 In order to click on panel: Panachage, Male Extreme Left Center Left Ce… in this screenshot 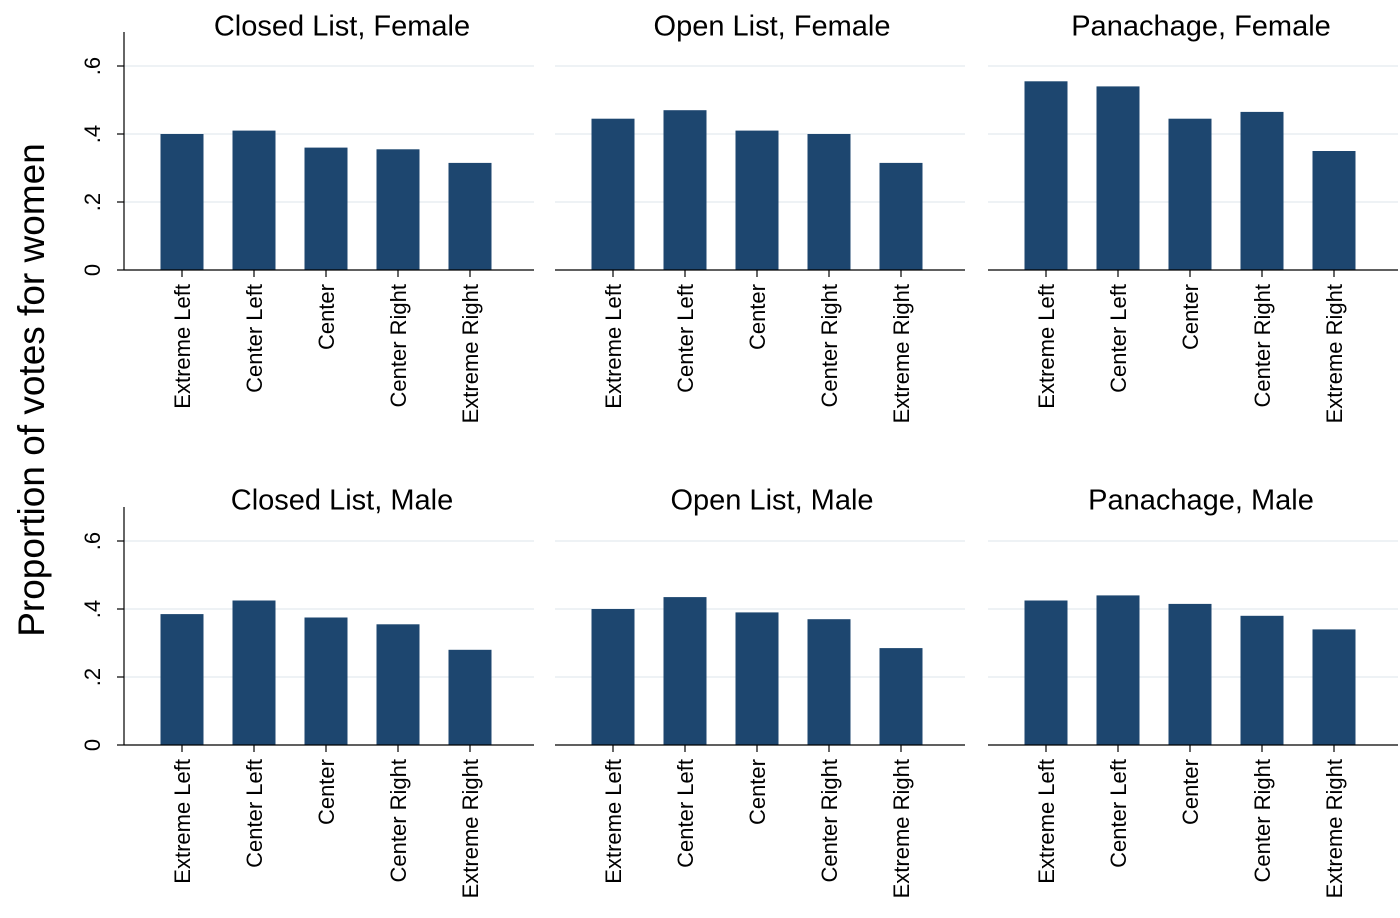, I will do `click(1193, 691)`.